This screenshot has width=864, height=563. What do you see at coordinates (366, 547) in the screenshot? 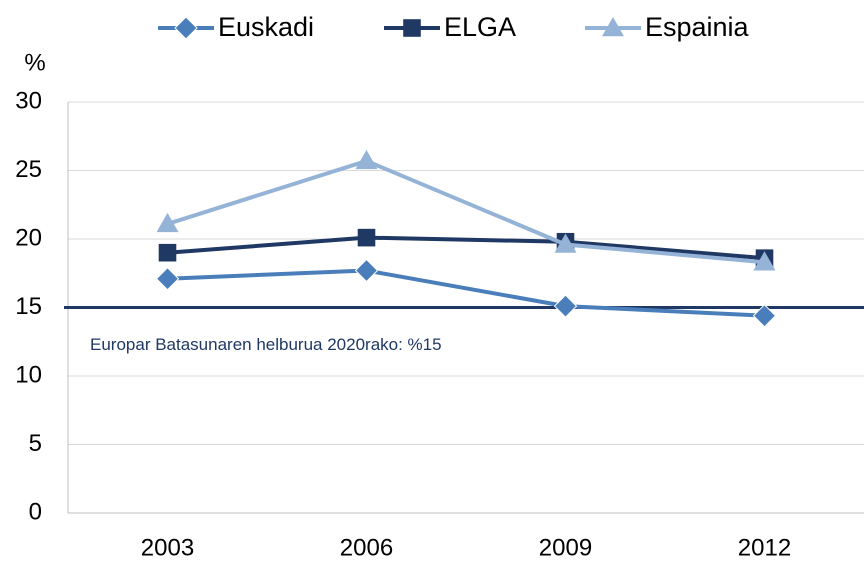
I see `x-tick-label: 2006` at bounding box center [366, 547].